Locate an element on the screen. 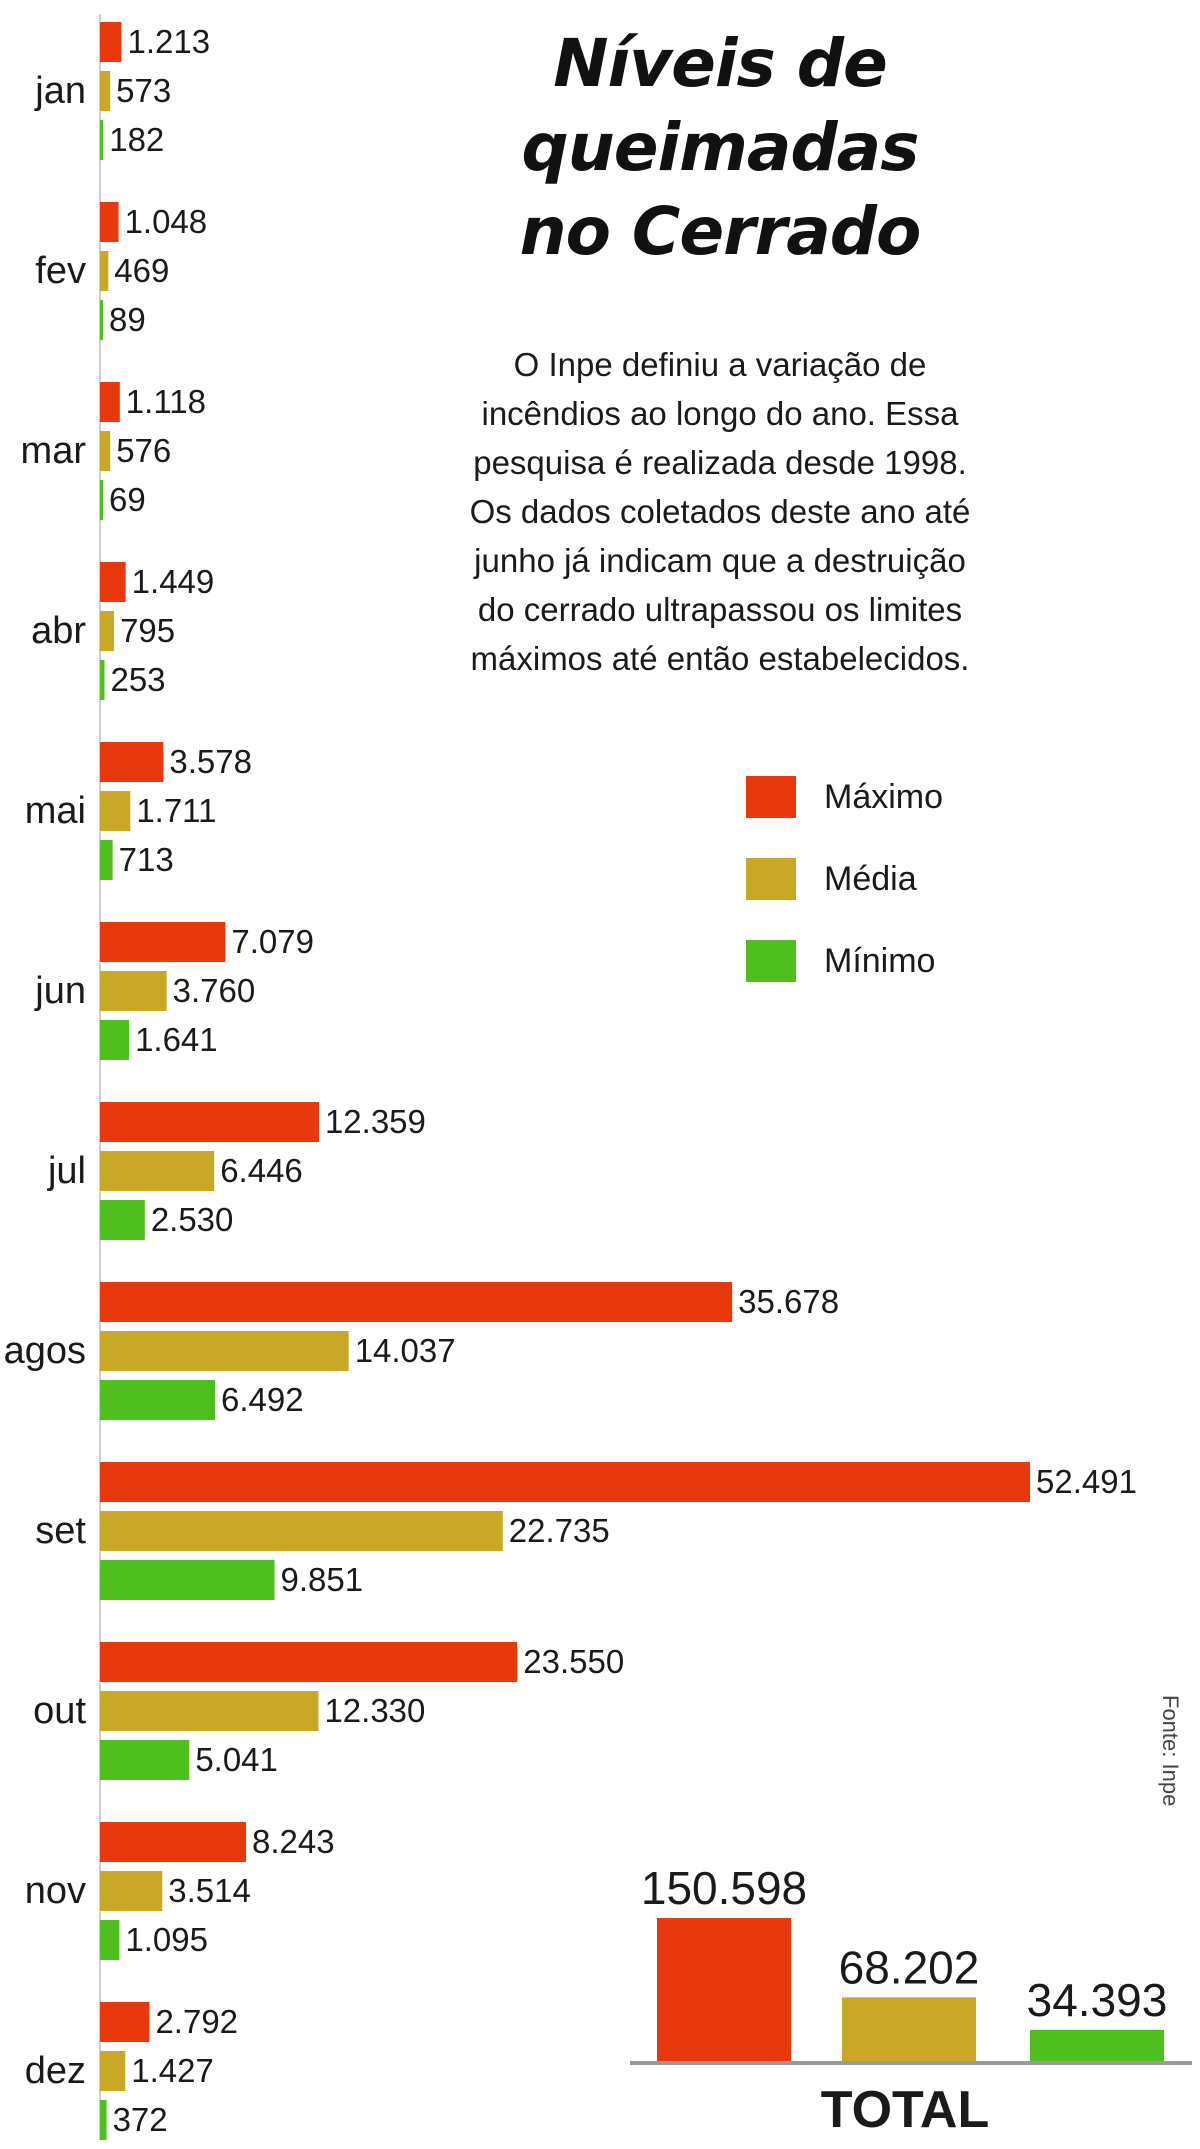  value-label-jan-2: 182 is located at coordinates (136, 139).